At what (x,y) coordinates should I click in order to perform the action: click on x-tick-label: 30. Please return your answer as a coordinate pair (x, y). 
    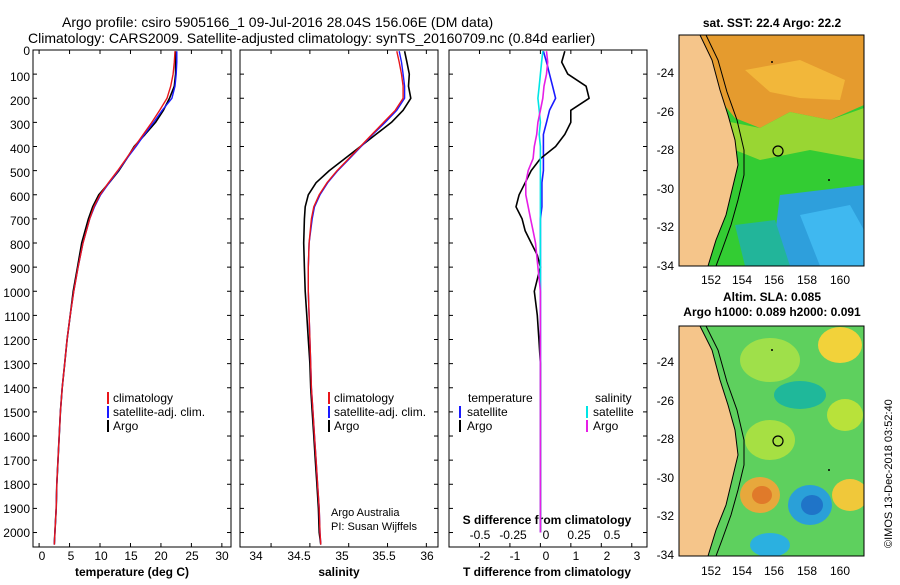
    Looking at the image, I should click on (222, 556).